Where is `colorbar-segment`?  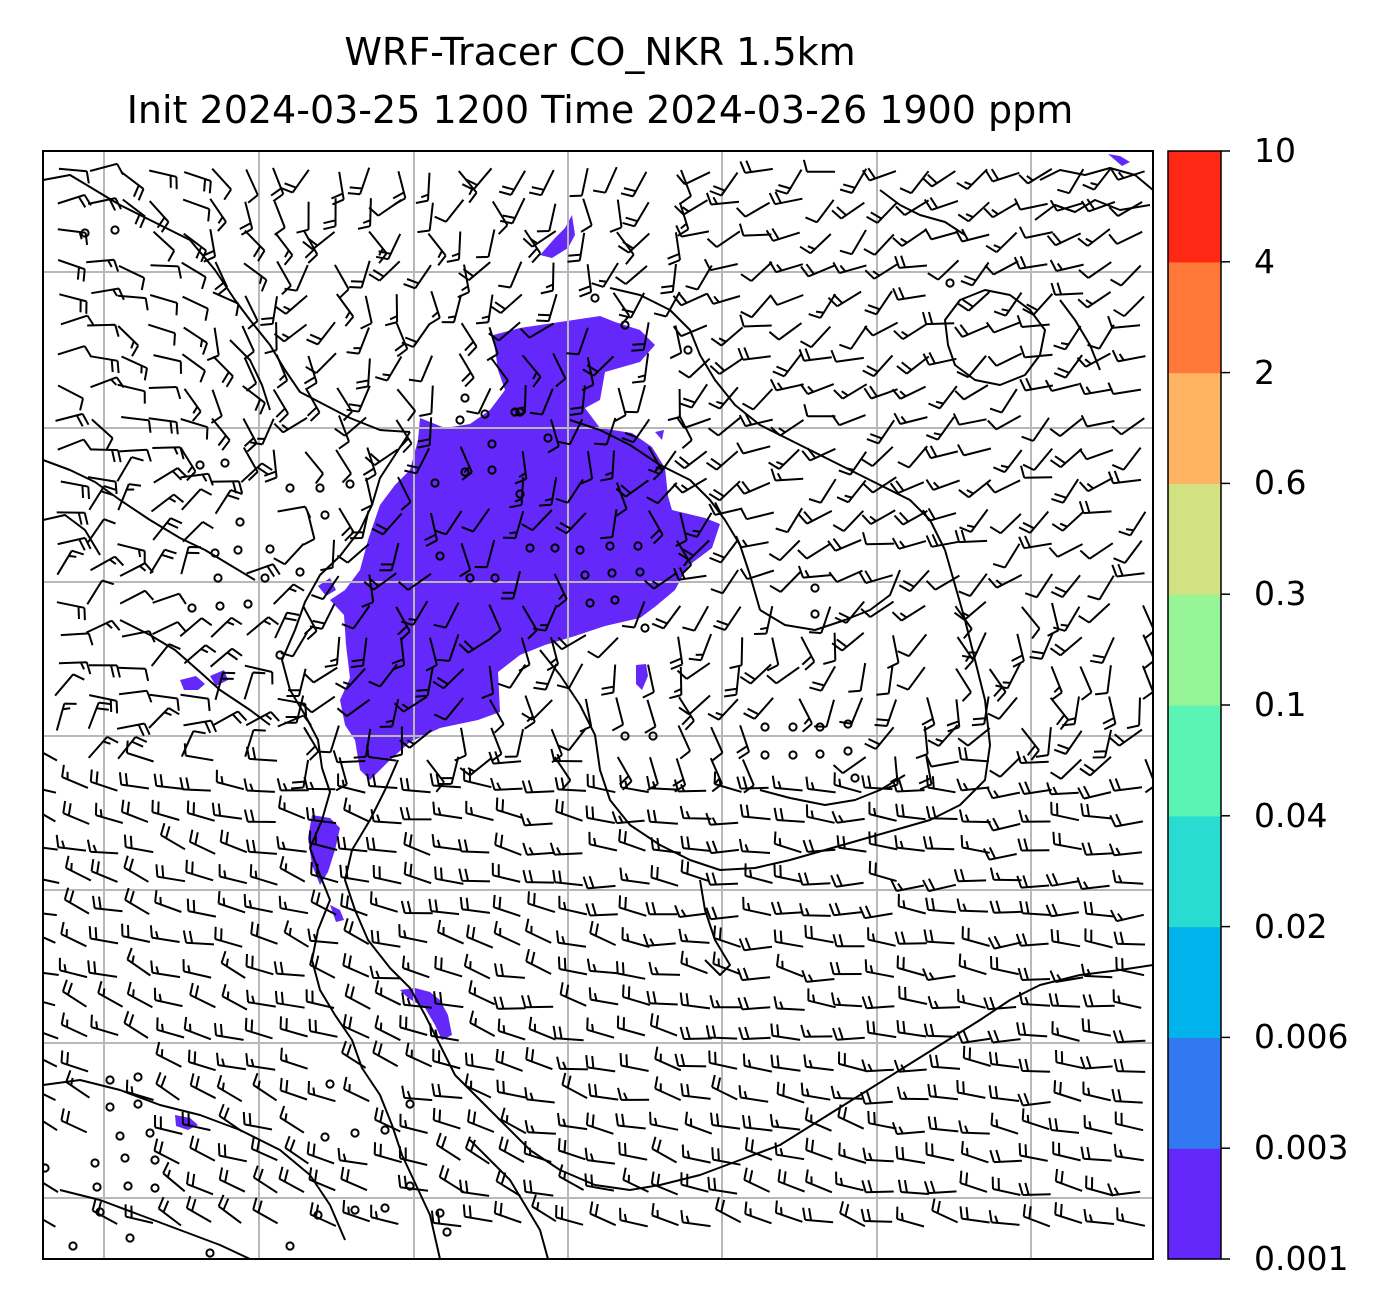
colorbar-segment is located at coordinates (1194, 1093).